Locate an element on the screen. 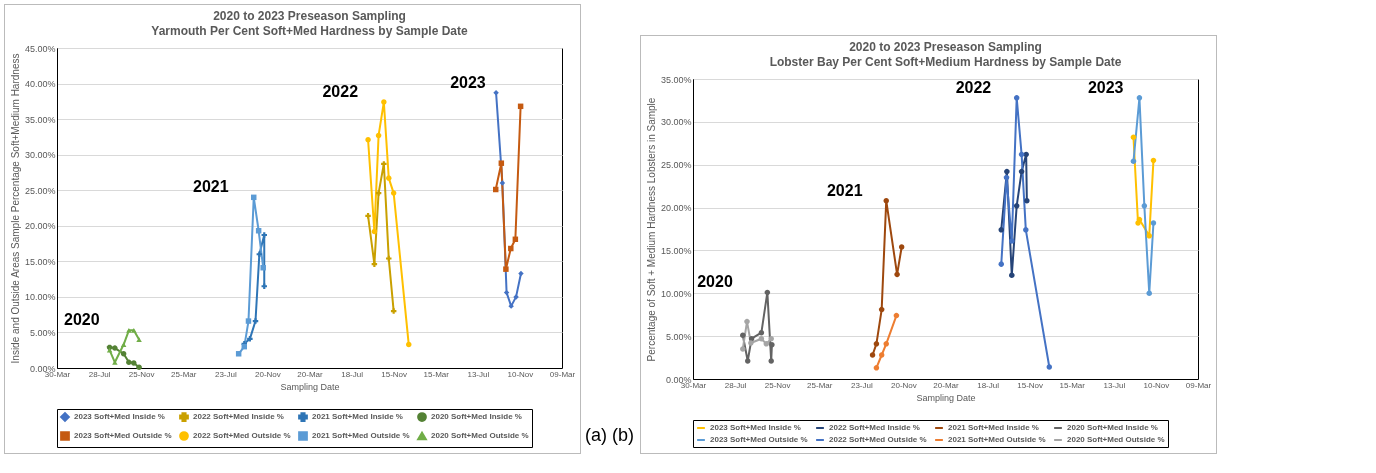  y-tick-label: 25.00% is located at coordinates (676, 165).